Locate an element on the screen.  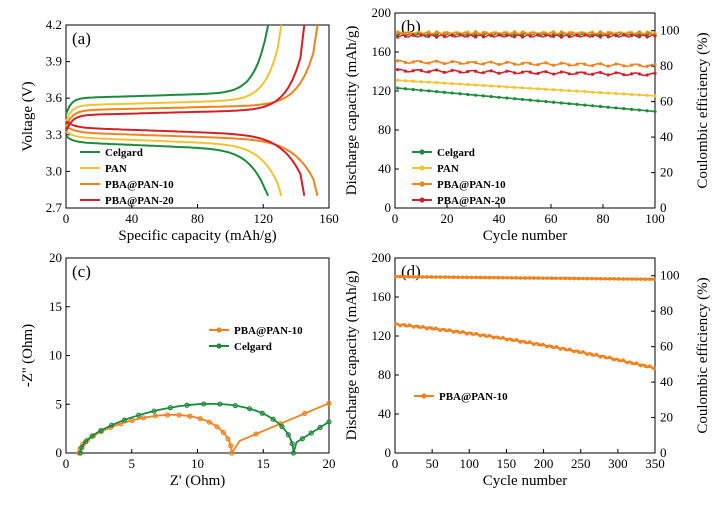
x-axis-label: Z' (Ohm) is located at coordinates (198, 481).